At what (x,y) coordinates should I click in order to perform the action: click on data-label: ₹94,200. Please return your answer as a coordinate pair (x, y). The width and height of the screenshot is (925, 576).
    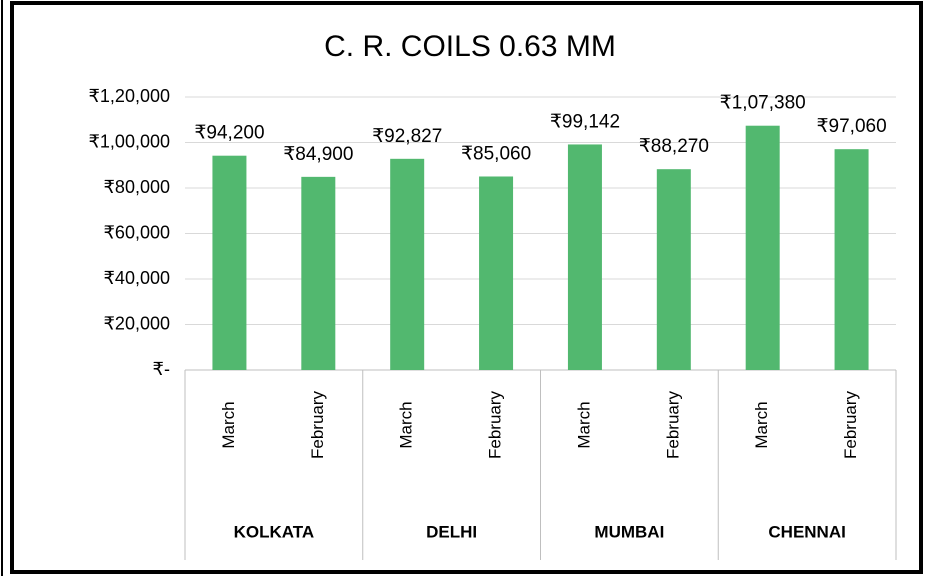
    Looking at the image, I should click on (229, 133).